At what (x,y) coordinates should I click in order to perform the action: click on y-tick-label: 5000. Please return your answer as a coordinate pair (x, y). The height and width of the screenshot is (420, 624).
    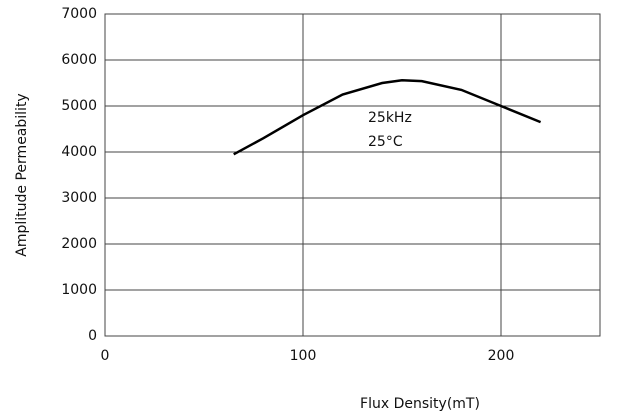
    Looking at the image, I should click on (79, 106).